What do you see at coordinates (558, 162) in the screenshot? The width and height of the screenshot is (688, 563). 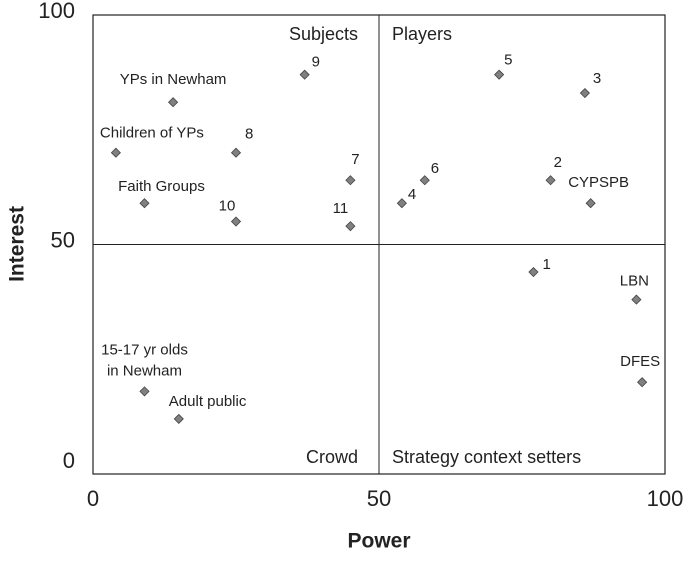 I see `point-label: 2` at bounding box center [558, 162].